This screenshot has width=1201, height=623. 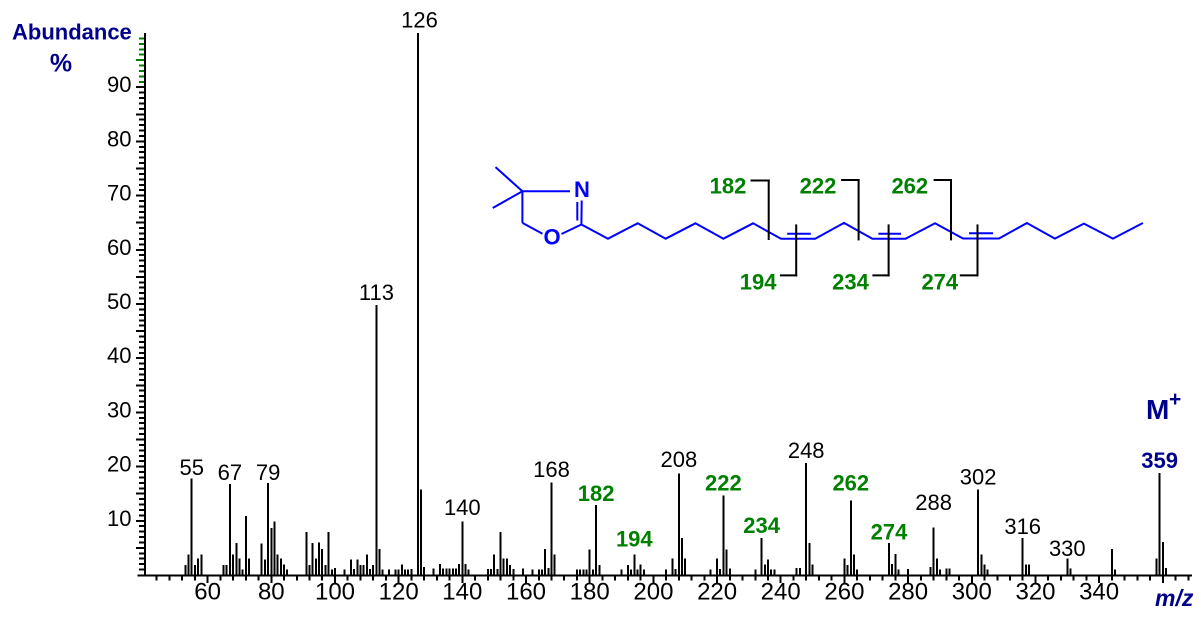 I want to click on svg-text: 30, so click(x=119, y=409).